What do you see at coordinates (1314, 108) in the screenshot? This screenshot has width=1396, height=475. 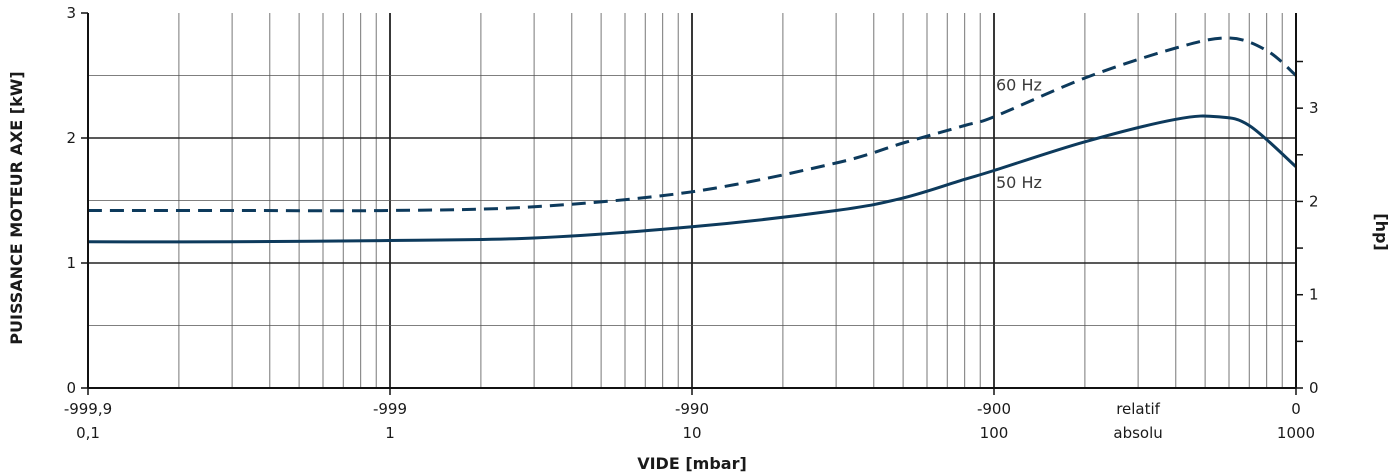 I see `y2-tick-label: 3` at bounding box center [1314, 108].